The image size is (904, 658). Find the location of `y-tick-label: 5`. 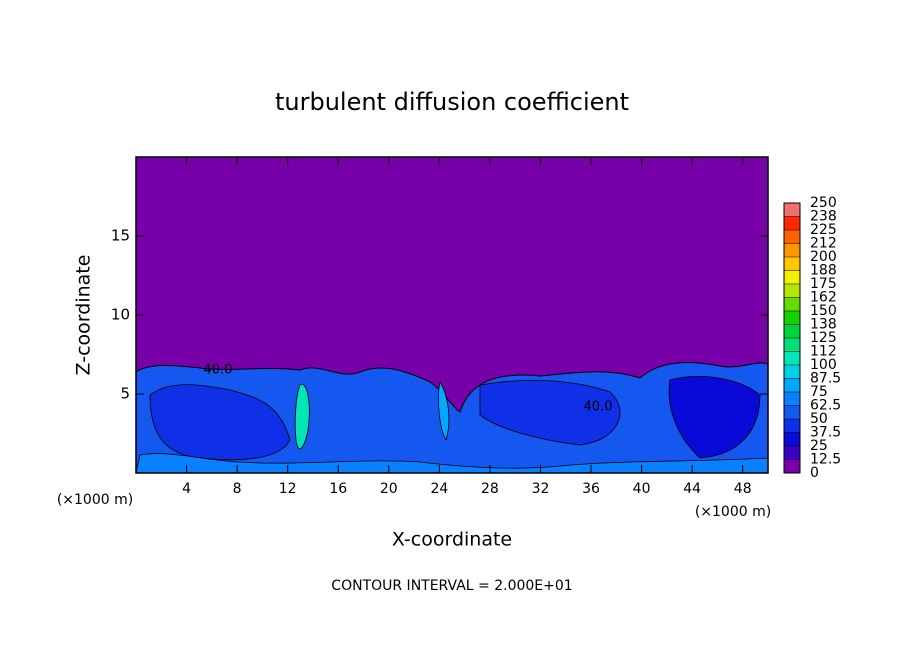

y-tick-label: 5 is located at coordinates (125, 394).